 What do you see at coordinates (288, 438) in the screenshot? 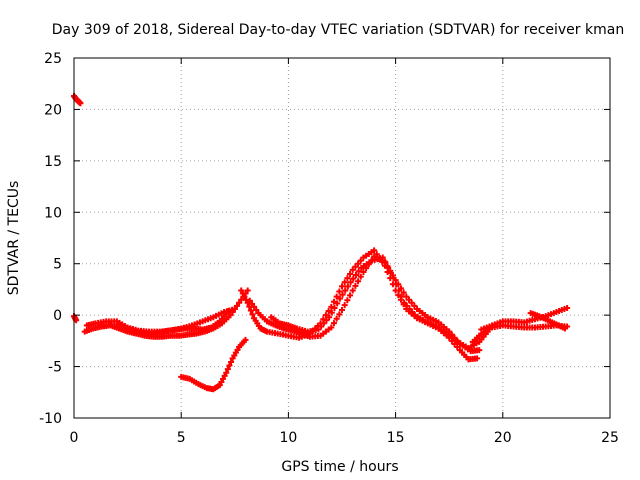
I see `x-tick-label: 10` at bounding box center [288, 438].